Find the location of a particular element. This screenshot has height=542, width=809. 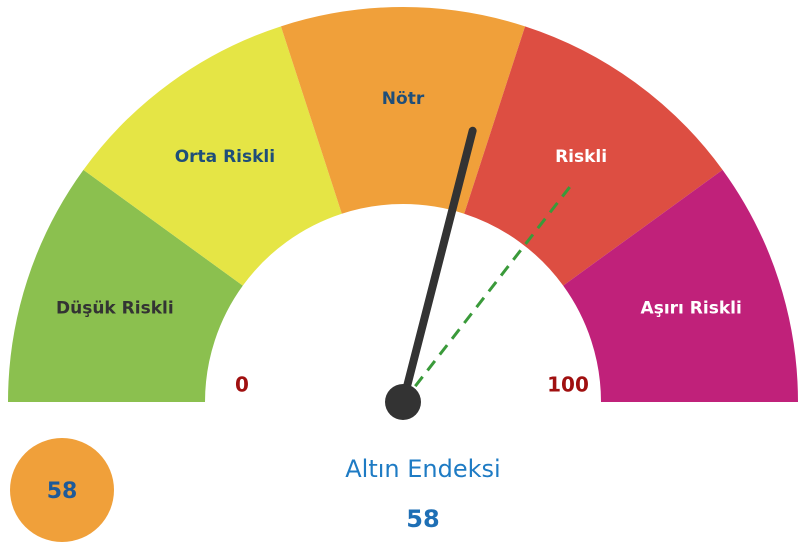

band-label: Nötr is located at coordinates (403, 99).